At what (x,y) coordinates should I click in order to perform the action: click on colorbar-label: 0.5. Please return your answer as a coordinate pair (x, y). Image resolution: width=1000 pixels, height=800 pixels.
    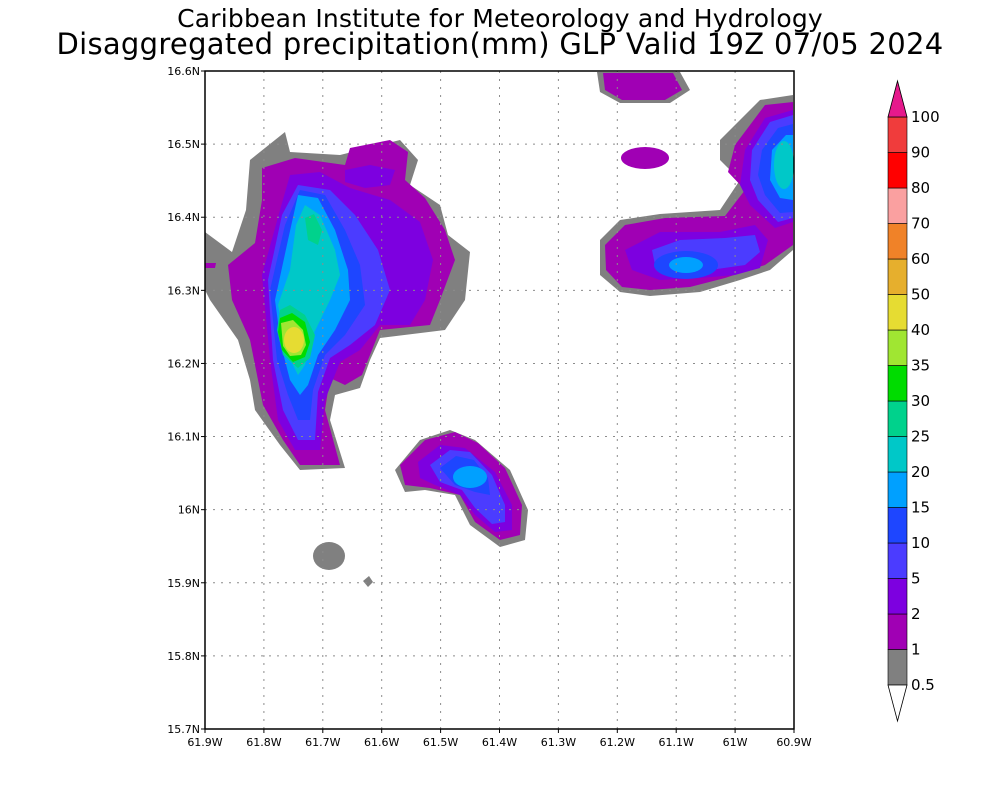
    Looking at the image, I should click on (923, 685).